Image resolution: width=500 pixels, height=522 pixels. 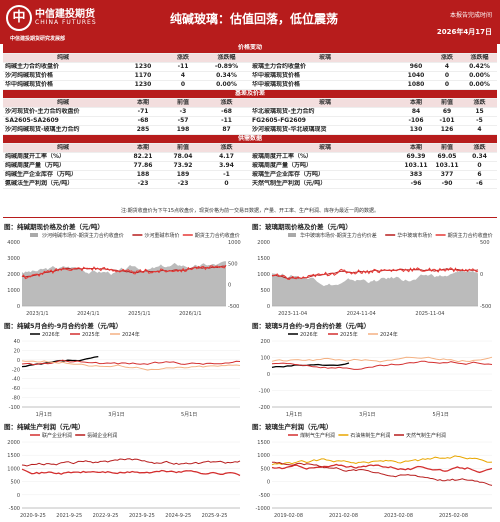 What do you see at coordinates (325, 112) in the screenshot?
I see `table-cell: 华北玻璃现货-主力合约` at bounding box center [325, 112].